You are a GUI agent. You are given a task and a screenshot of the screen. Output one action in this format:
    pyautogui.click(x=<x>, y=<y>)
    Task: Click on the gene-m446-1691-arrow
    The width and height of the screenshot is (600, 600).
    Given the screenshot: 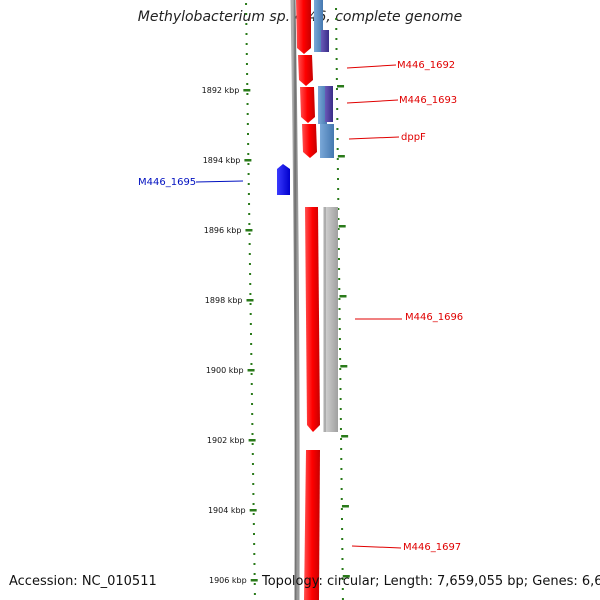 What is the action you would take?
    pyautogui.click(x=303, y=27)
    